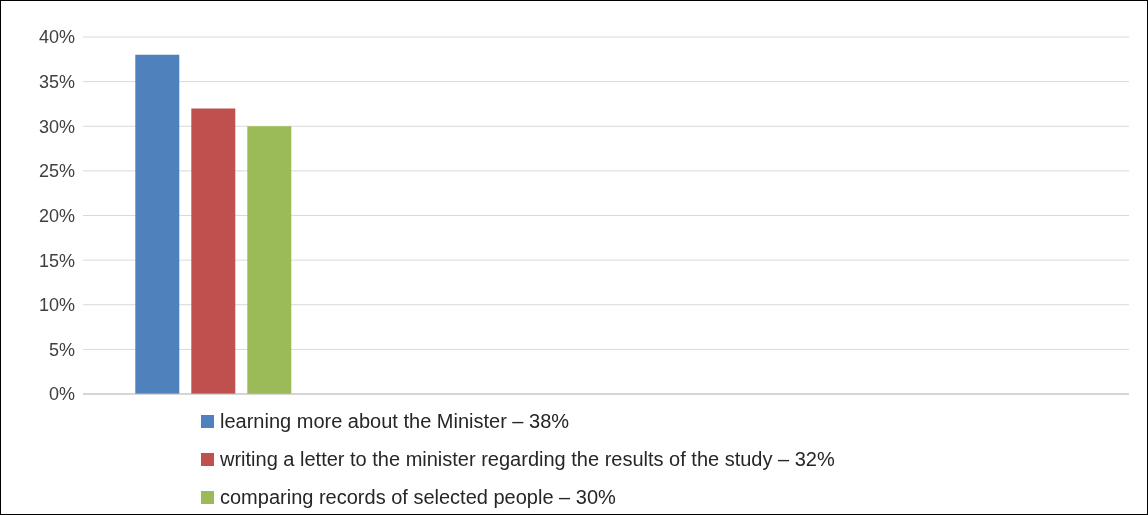 The width and height of the screenshot is (1148, 515). What do you see at coordinates (61, 394) in the screenshot?
I see `y-tick-label: 0%` at bounding box center [61, 394].